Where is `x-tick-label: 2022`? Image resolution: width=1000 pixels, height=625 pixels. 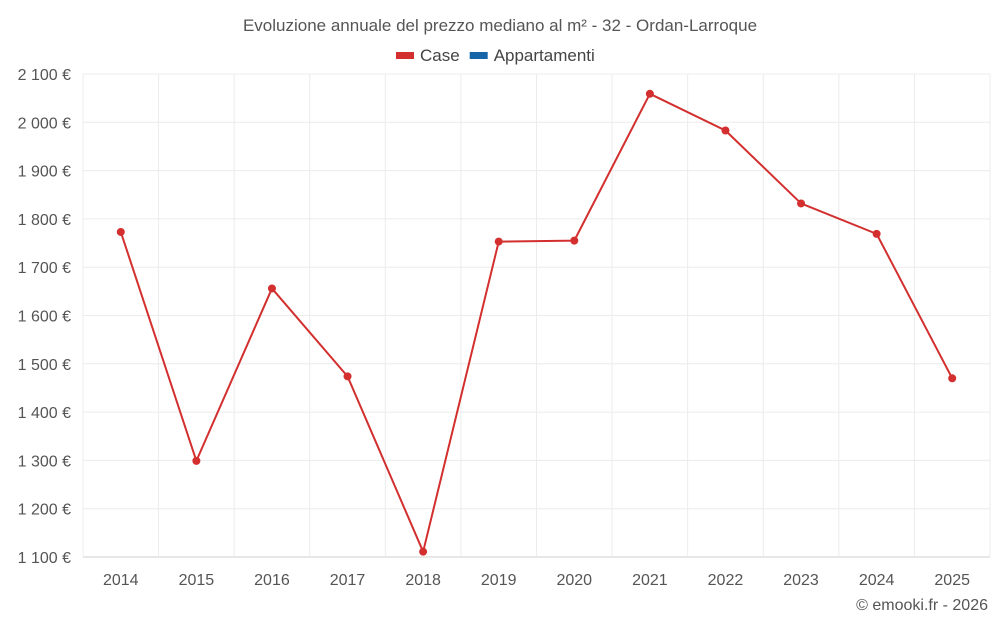
x-tick-label: 2022 is located at coordinates (726, 580).